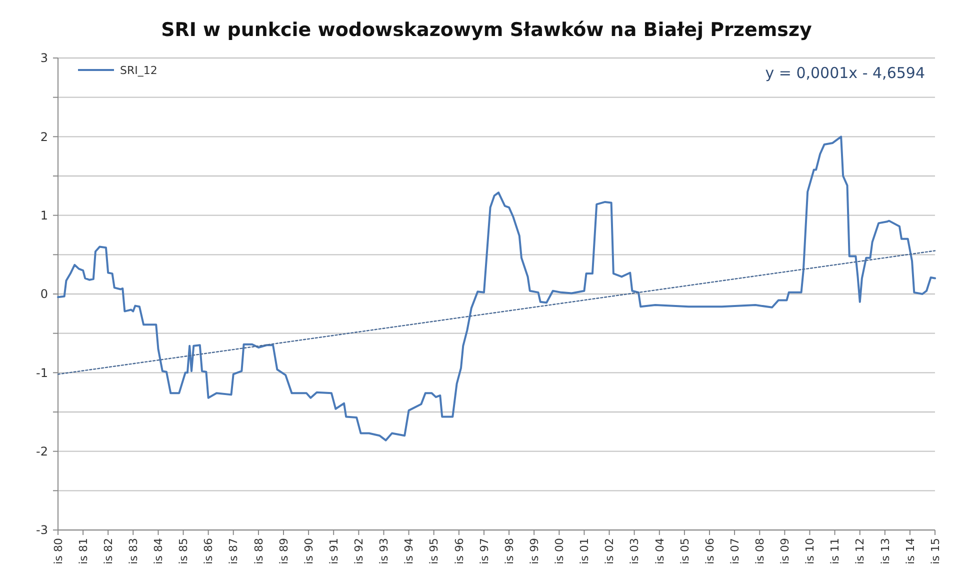 The height and width of the screenshot is (588, 973). I want to click on chart-title: SRI w punkcie wodowskazowym Sławków na Białej Przemszy, so click(487, 30).